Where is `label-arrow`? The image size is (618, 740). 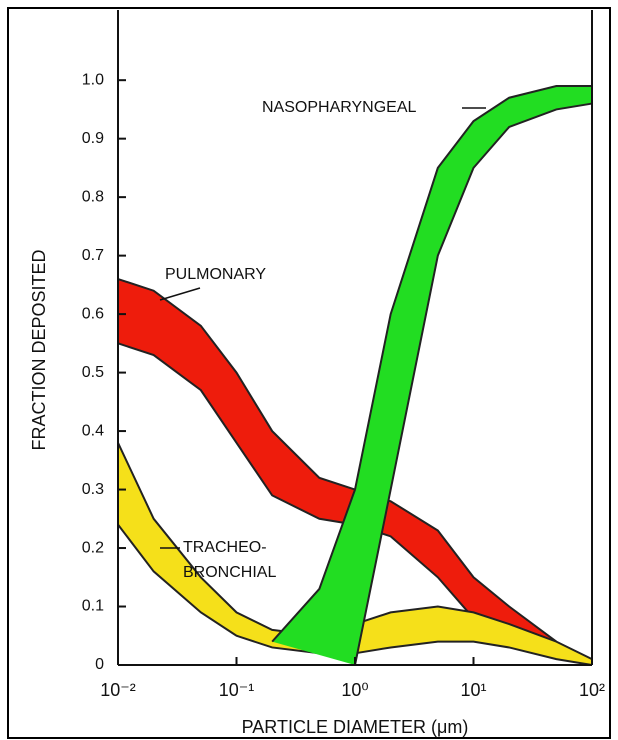 label-arrow is located at coordinates (180, 294).